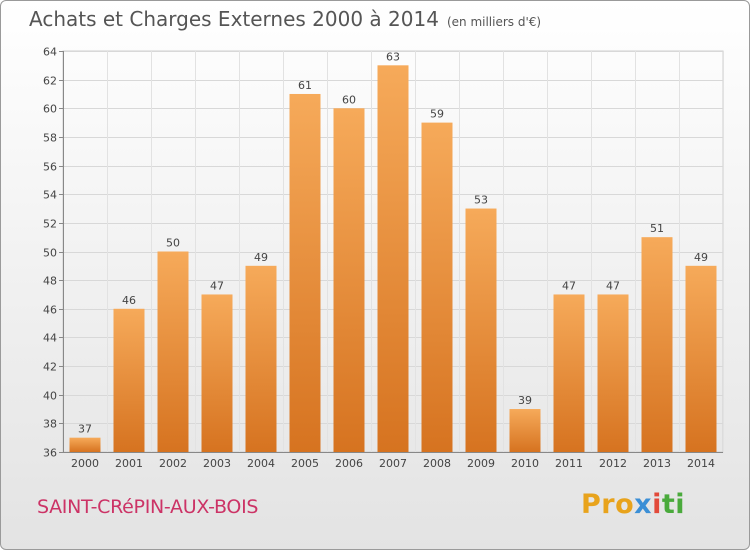 The width and height of the screenshot is (750, 550). What do you see at coordinates (393, 56) in the screenshot?
I see `bar-value-label: 63` at bounding box center [393, 56].